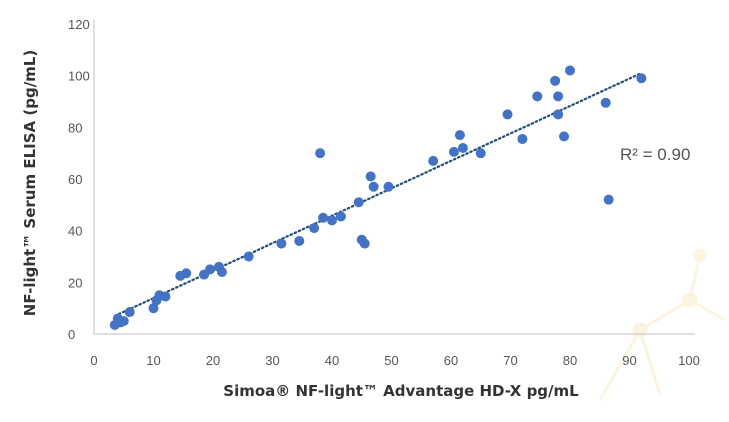  I want to click on x-tick-label: 30, so click(272, 360).